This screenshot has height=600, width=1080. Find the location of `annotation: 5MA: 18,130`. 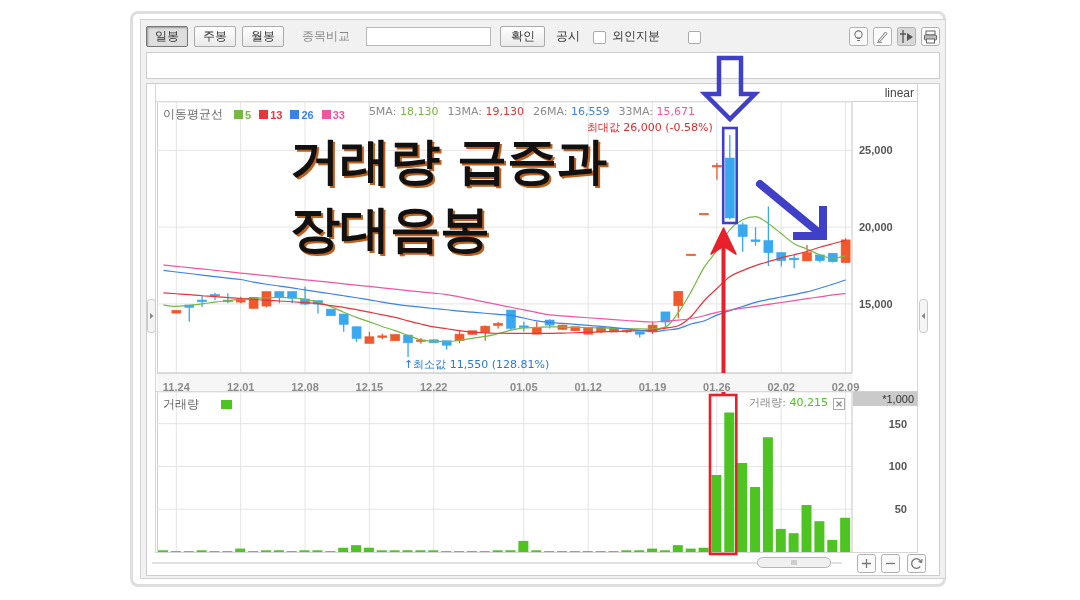

annotation: 5MA: 18,130 is located at coordinates (403, 111).